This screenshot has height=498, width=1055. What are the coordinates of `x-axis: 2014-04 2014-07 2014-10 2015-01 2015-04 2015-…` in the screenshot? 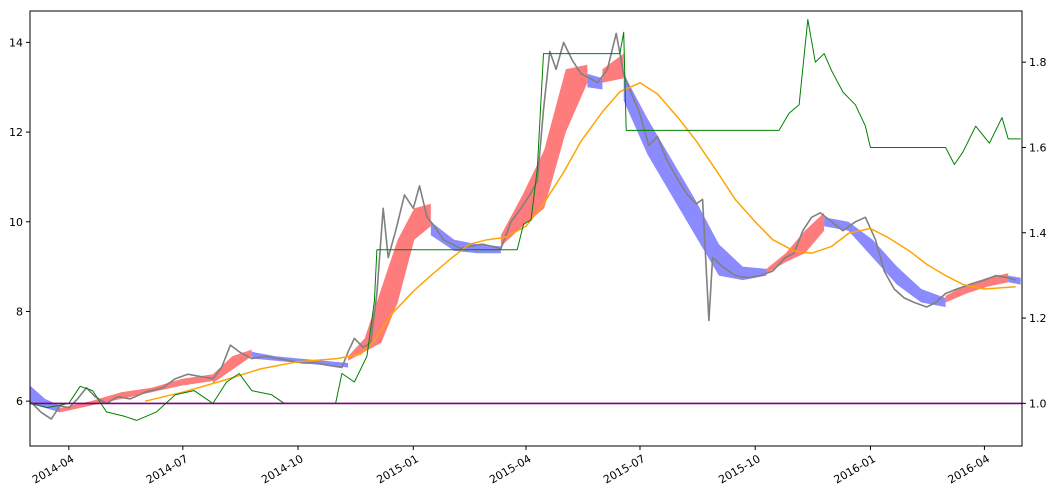 It's located at (511, 466).